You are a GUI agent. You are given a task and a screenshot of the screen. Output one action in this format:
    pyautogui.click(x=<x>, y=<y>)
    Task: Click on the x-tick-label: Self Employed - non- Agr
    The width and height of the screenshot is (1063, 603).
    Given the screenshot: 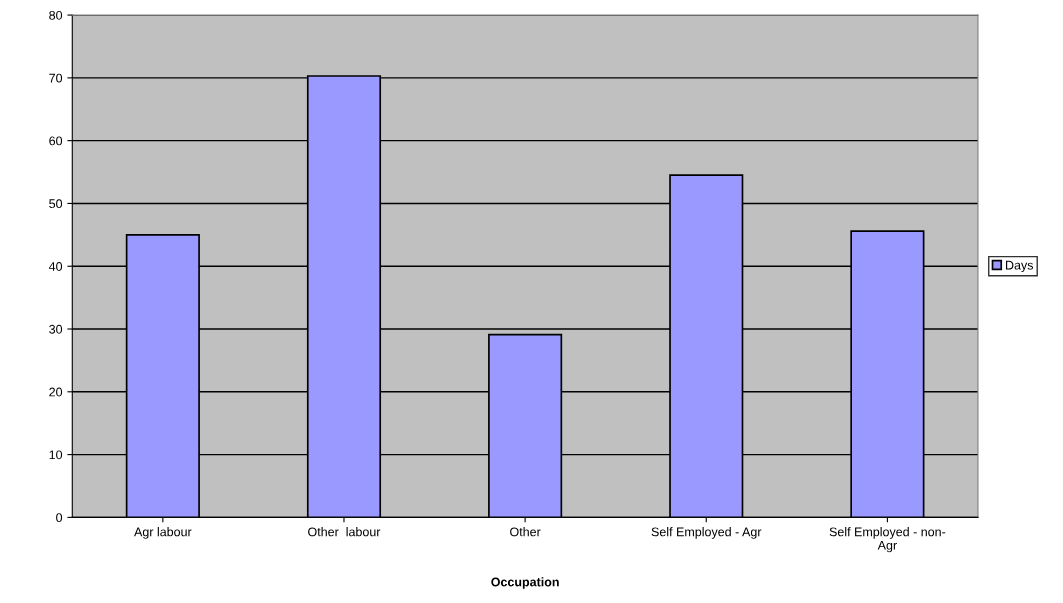 What is the action you would take?
    pyautogui.click(x=887, y=540)
    